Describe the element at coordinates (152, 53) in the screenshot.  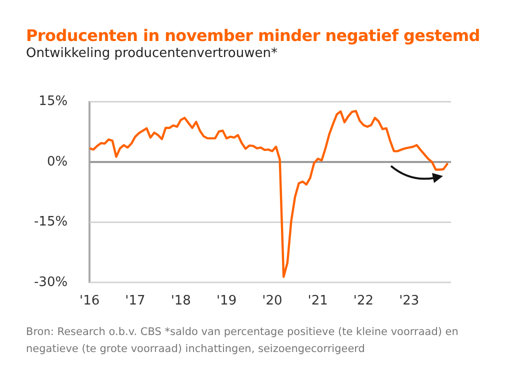
I see `chart-subtitle: Ontwikkeling producentenvertrouwen*` at that location.